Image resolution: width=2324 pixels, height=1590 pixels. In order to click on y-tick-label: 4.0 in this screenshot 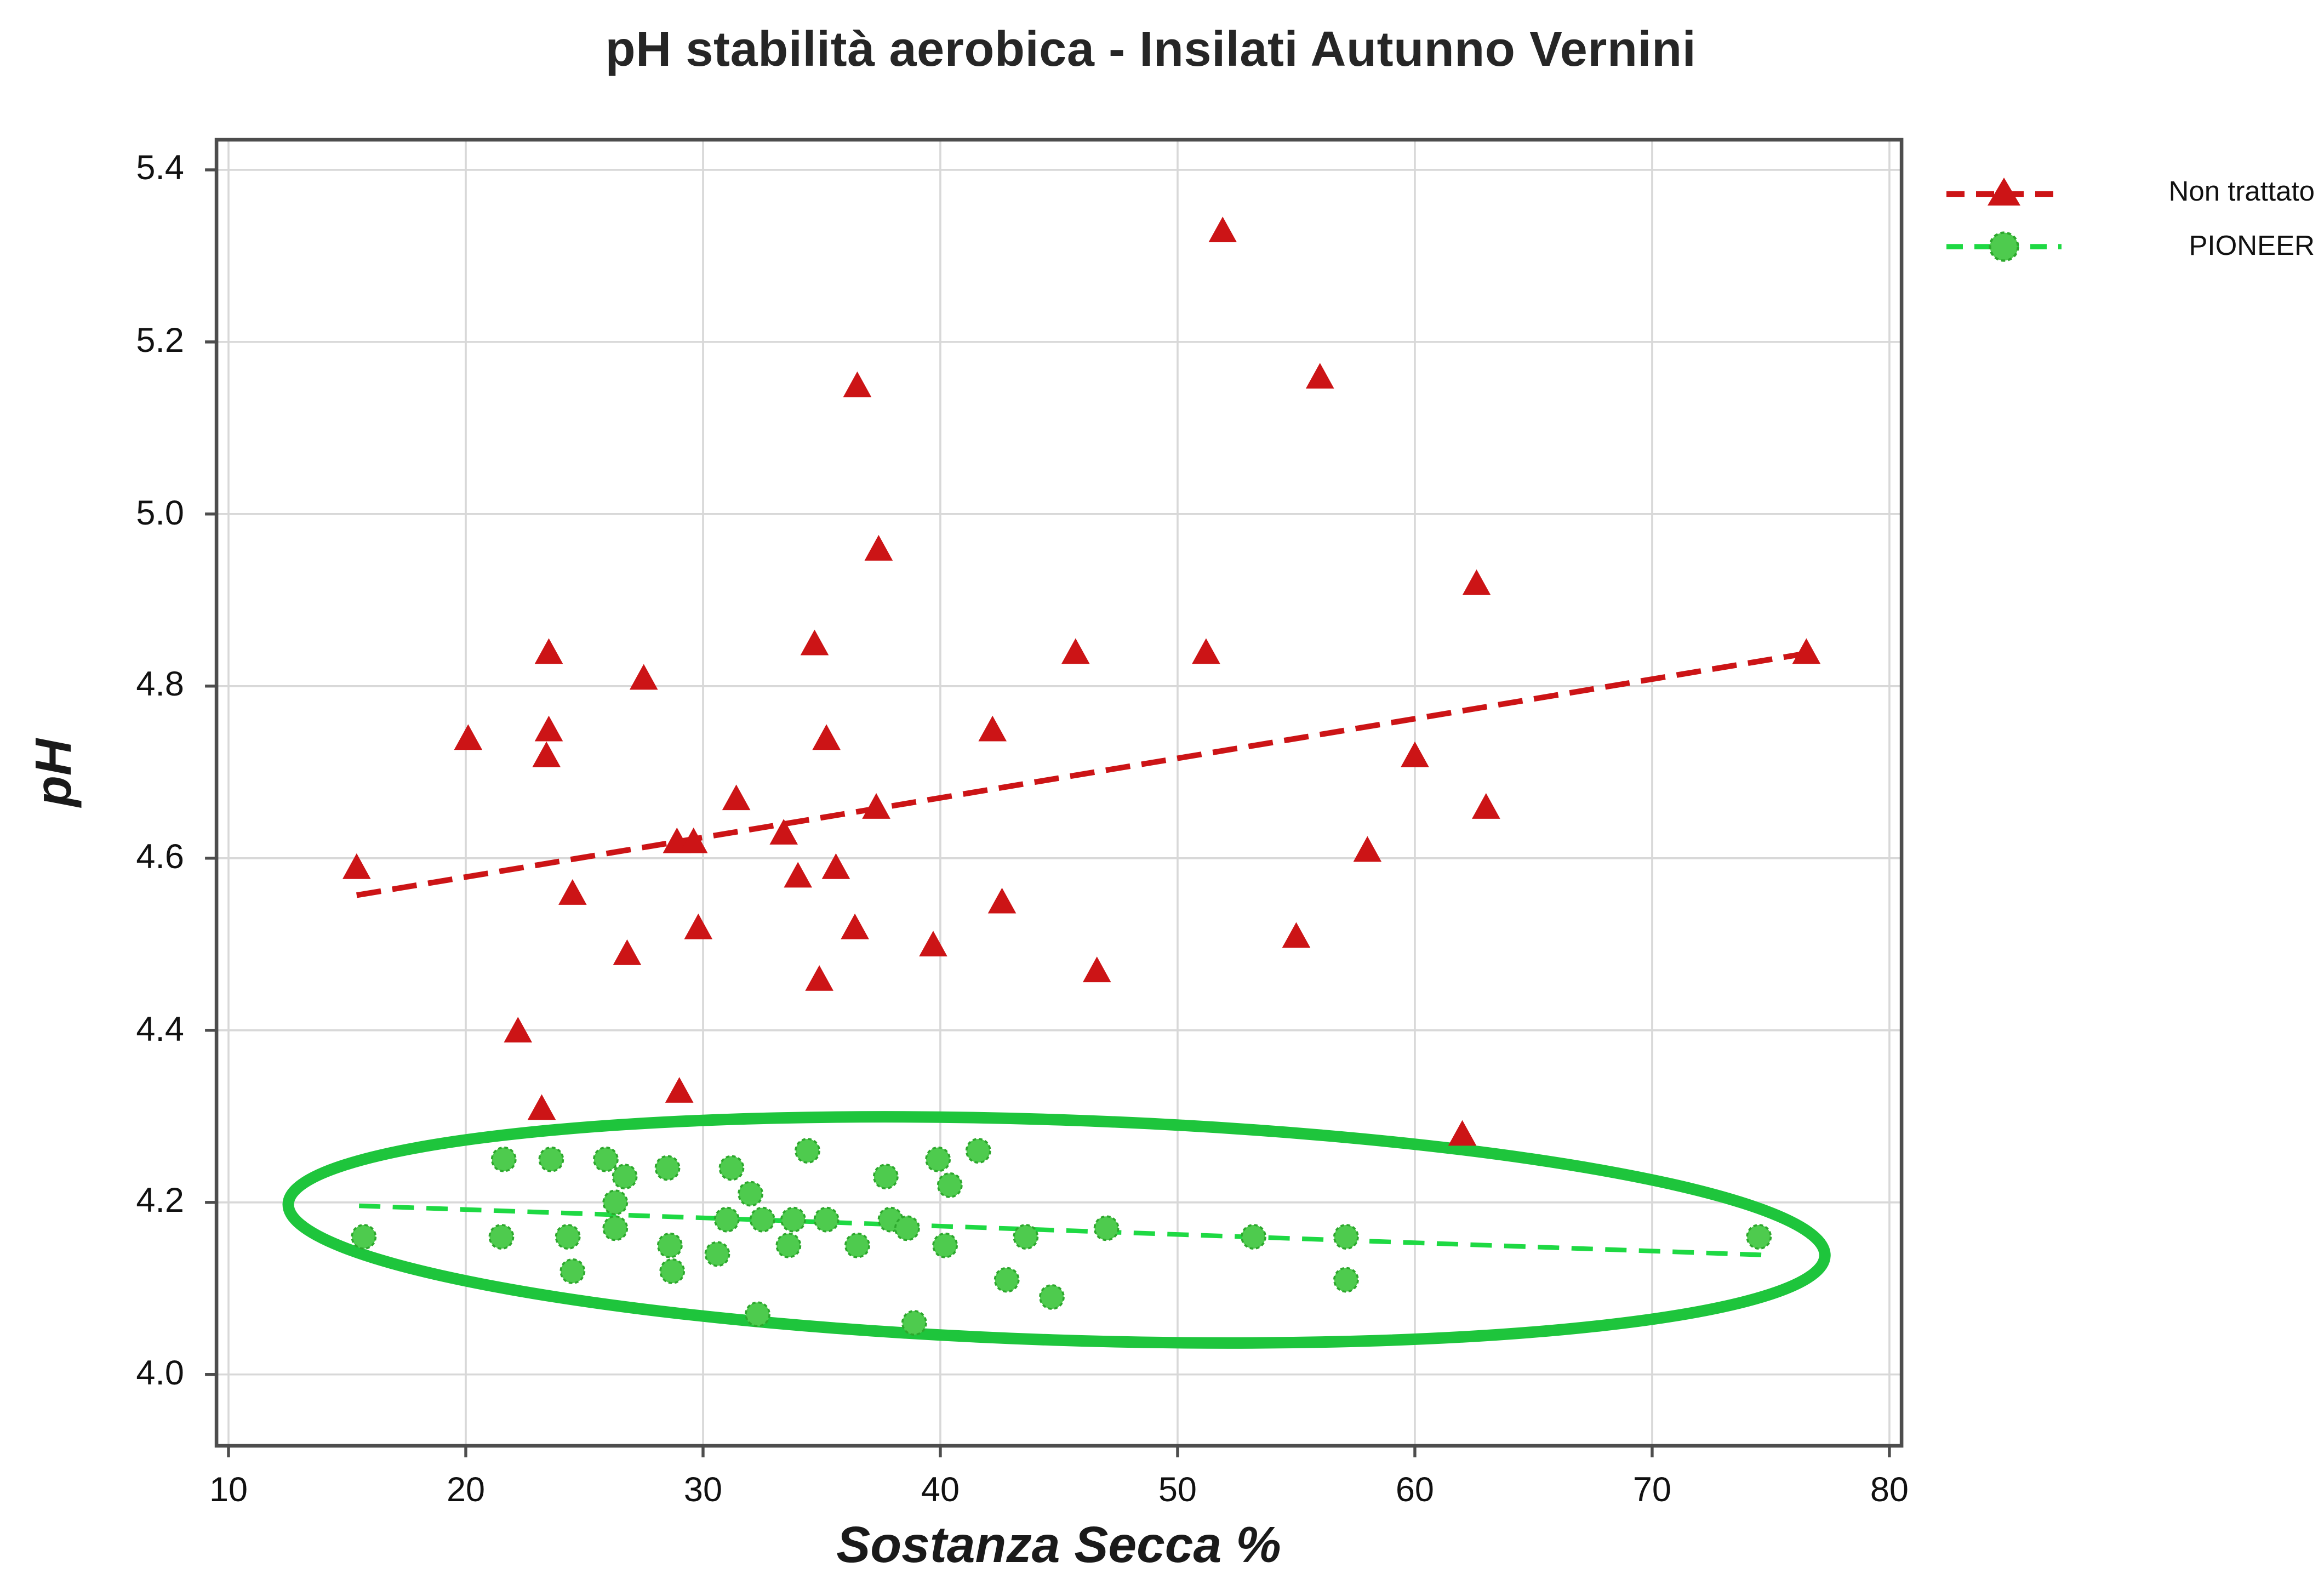, I will do `click(160, 1373)`.